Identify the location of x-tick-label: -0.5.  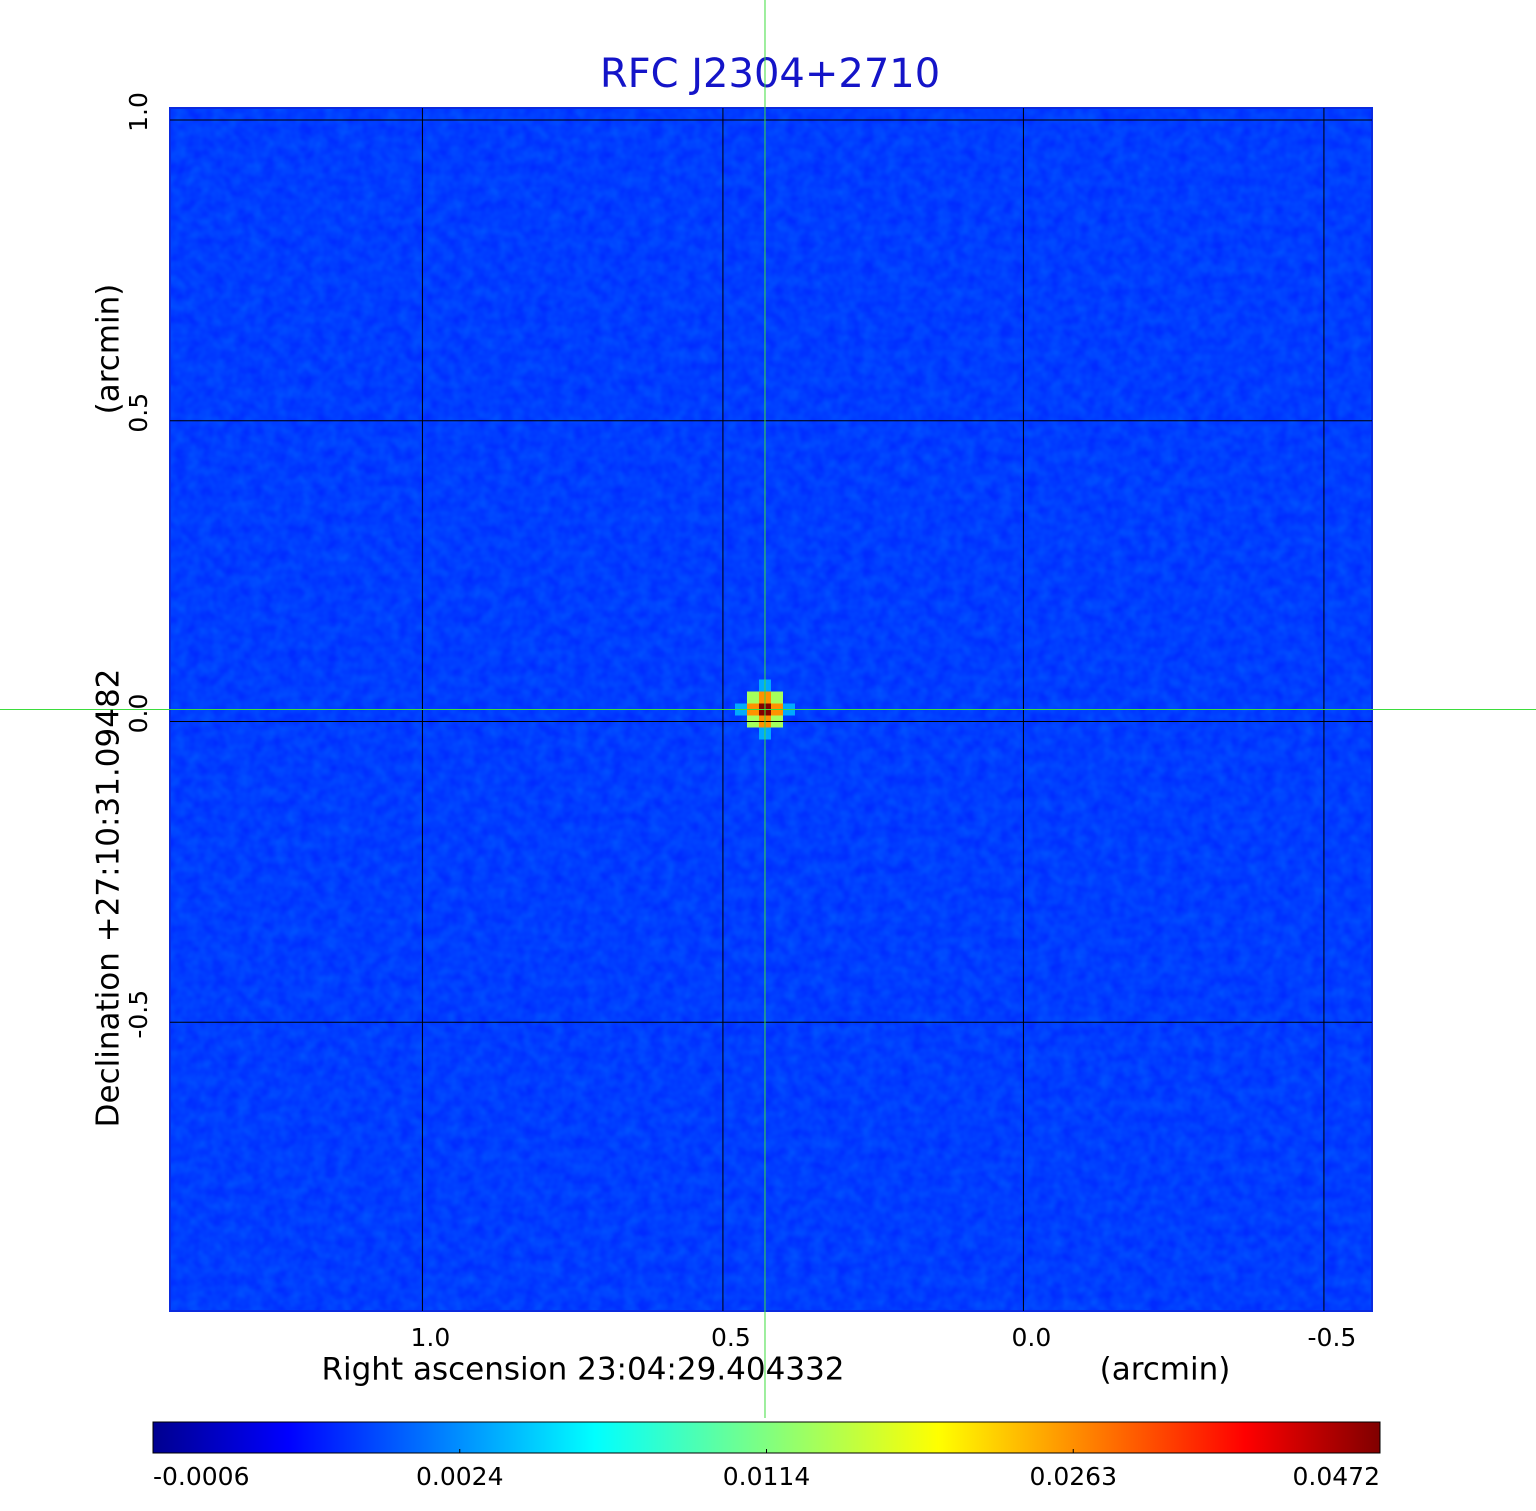
(1332, 1337).